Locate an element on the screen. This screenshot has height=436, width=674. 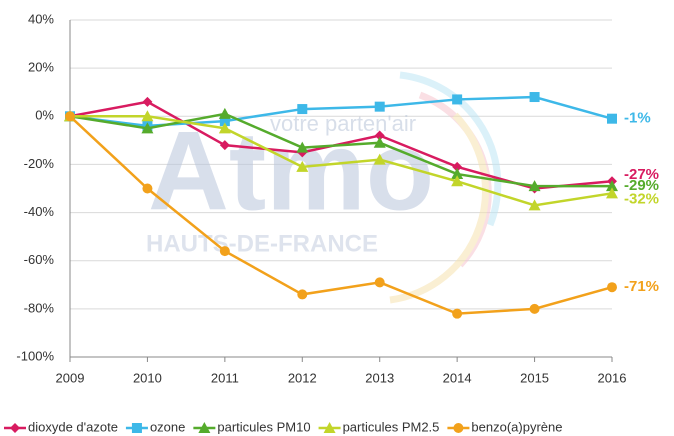
x-tick-label: 2013 is located at coordinates (379, 377).